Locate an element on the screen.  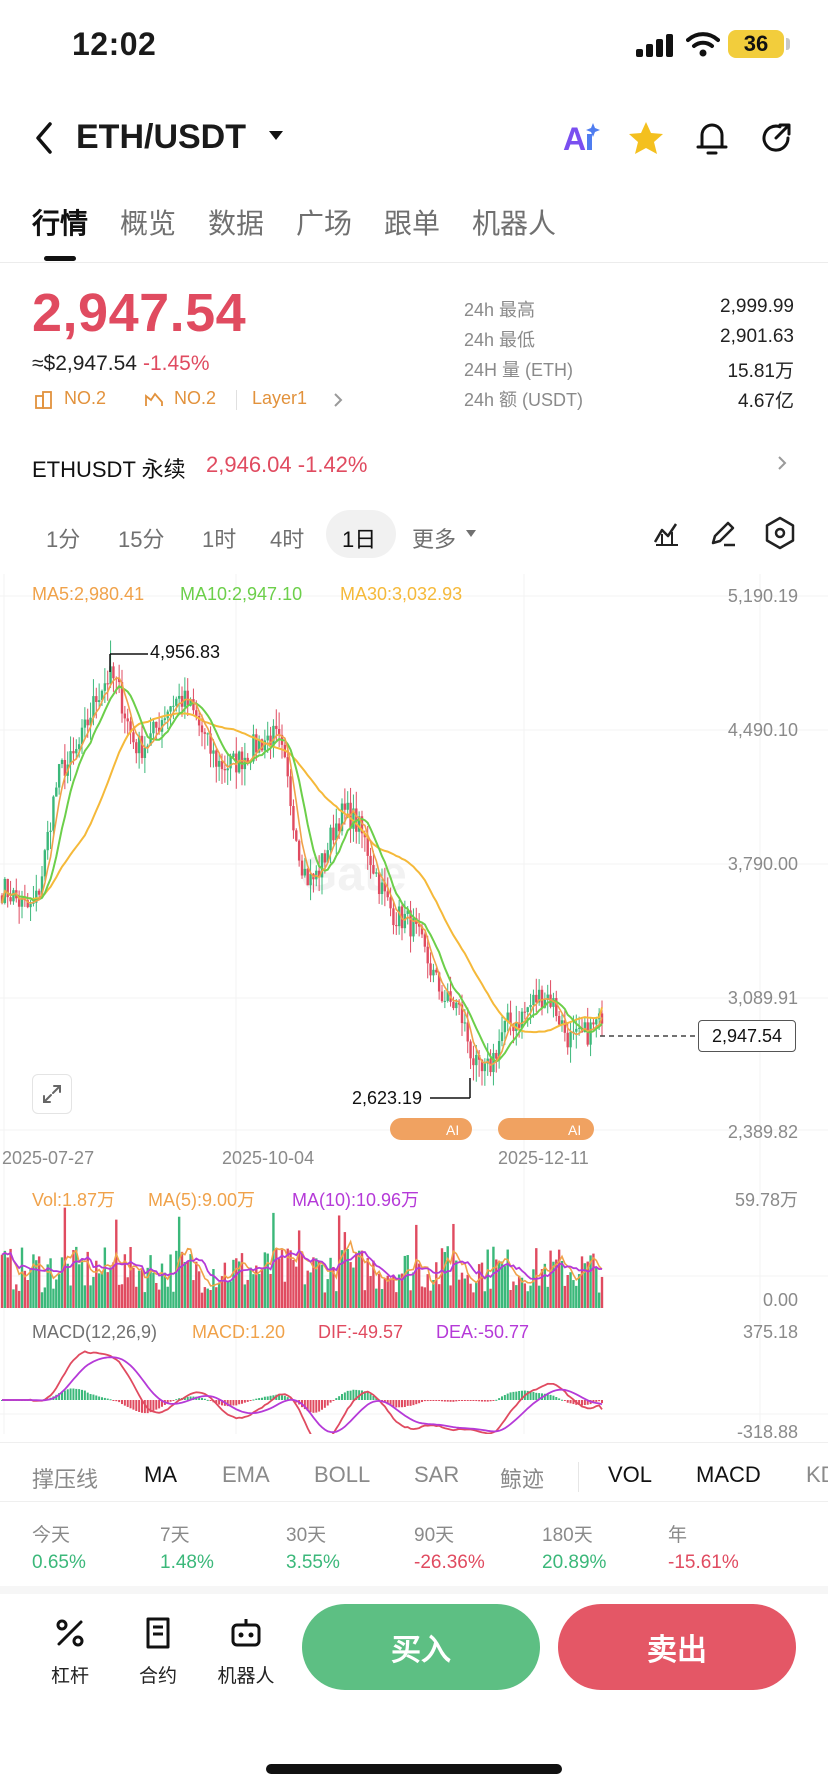
sector-tag: Layer1 is located at coordinates (280, 398).